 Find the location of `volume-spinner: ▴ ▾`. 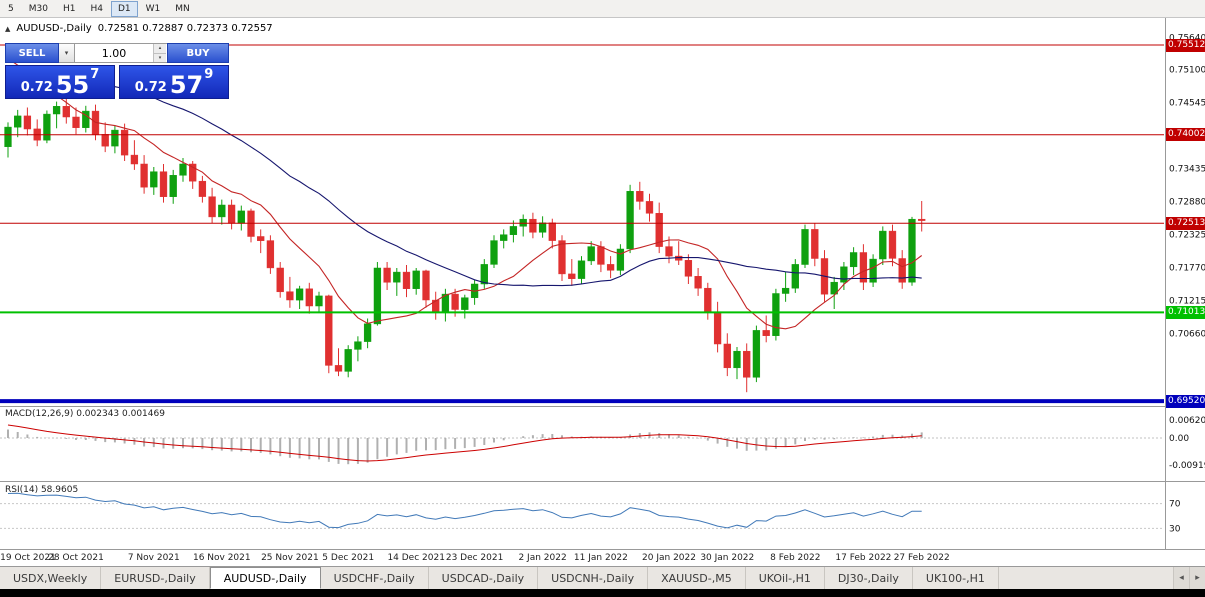

volume-spinner: ▴ ▾ is located at coordinates (159, 53).